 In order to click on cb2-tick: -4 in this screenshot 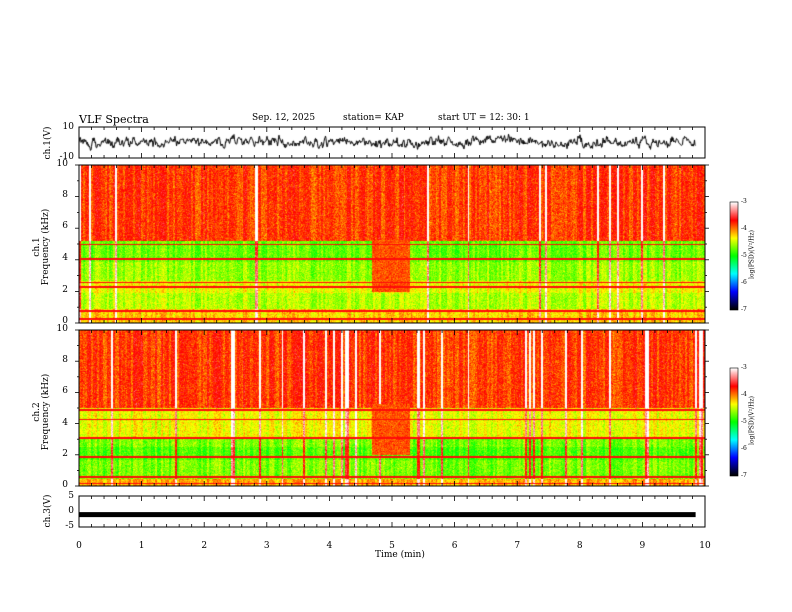, I will do `click(744, 394)`.